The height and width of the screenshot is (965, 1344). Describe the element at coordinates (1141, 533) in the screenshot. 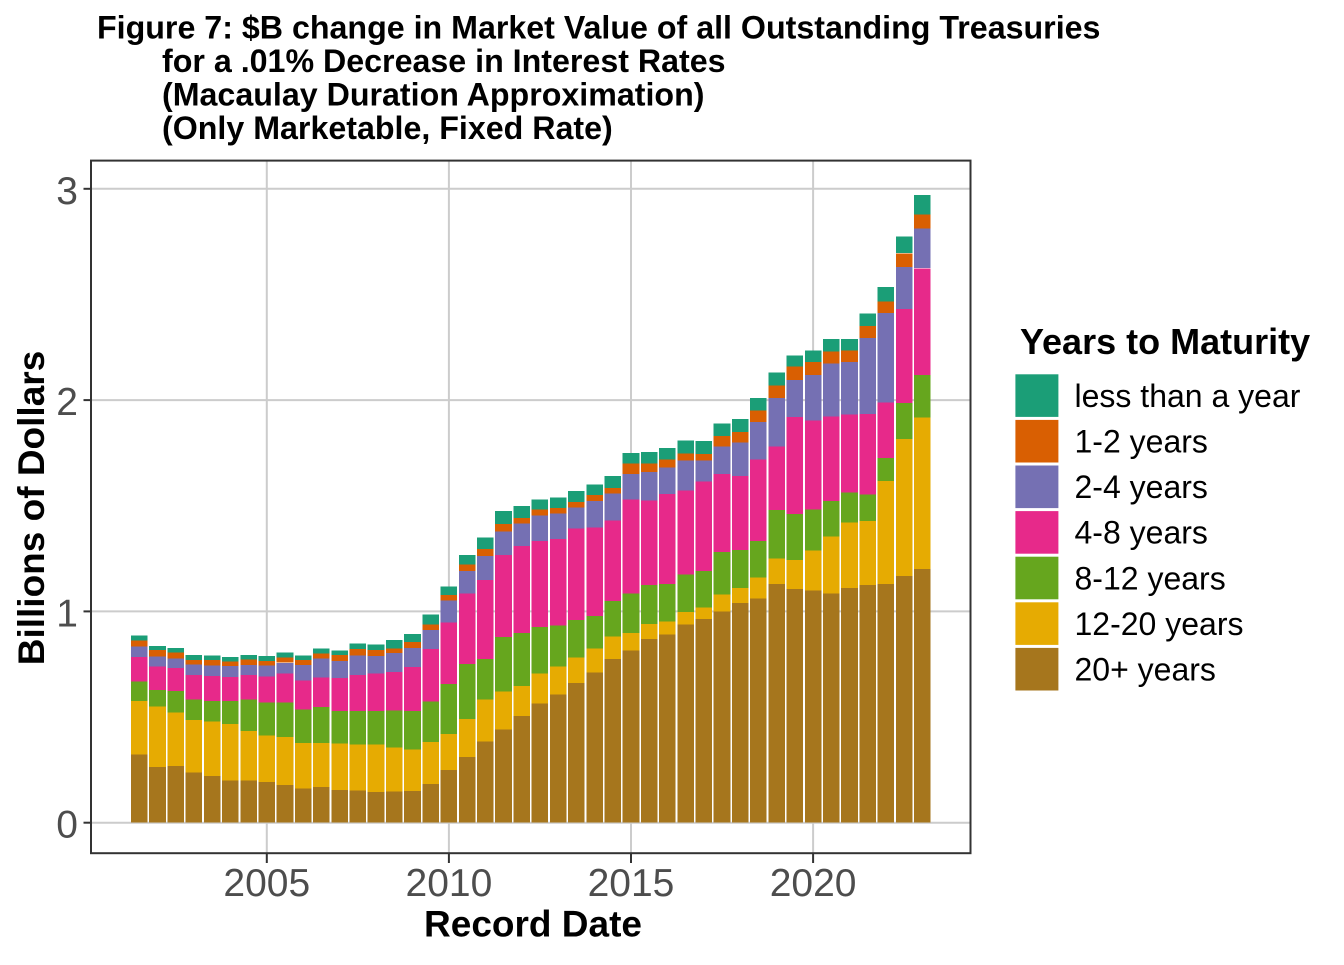

I see `svg-text: 4-8 years` at that location.